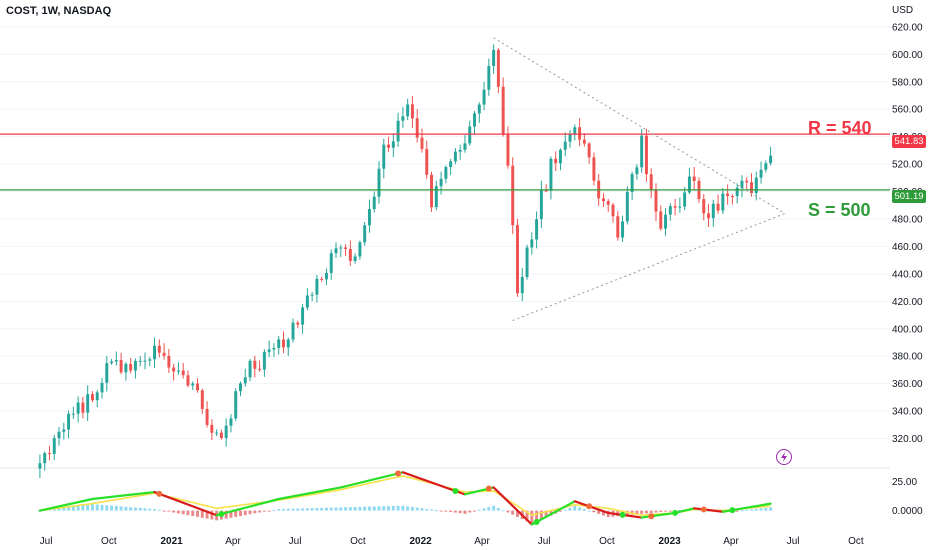 This screenshot has height=550, width=932. I want to click on currency-label: USD, so click(903, 10).